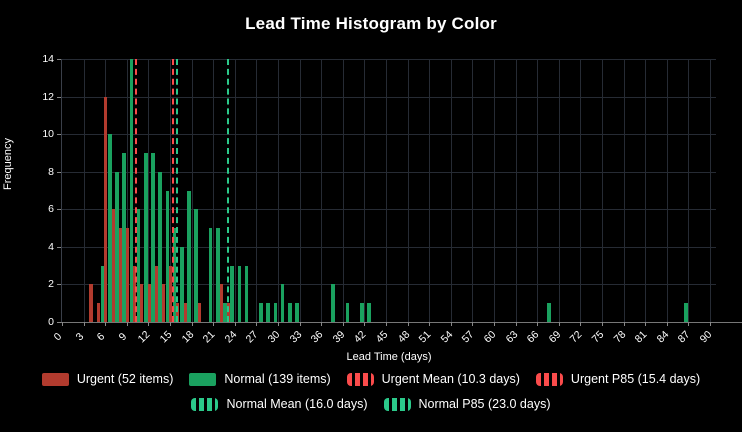  What do you see at coordinates (61, 190) in the screenshot?
I see `y-axis-spine` at bounding box center [61, 190].